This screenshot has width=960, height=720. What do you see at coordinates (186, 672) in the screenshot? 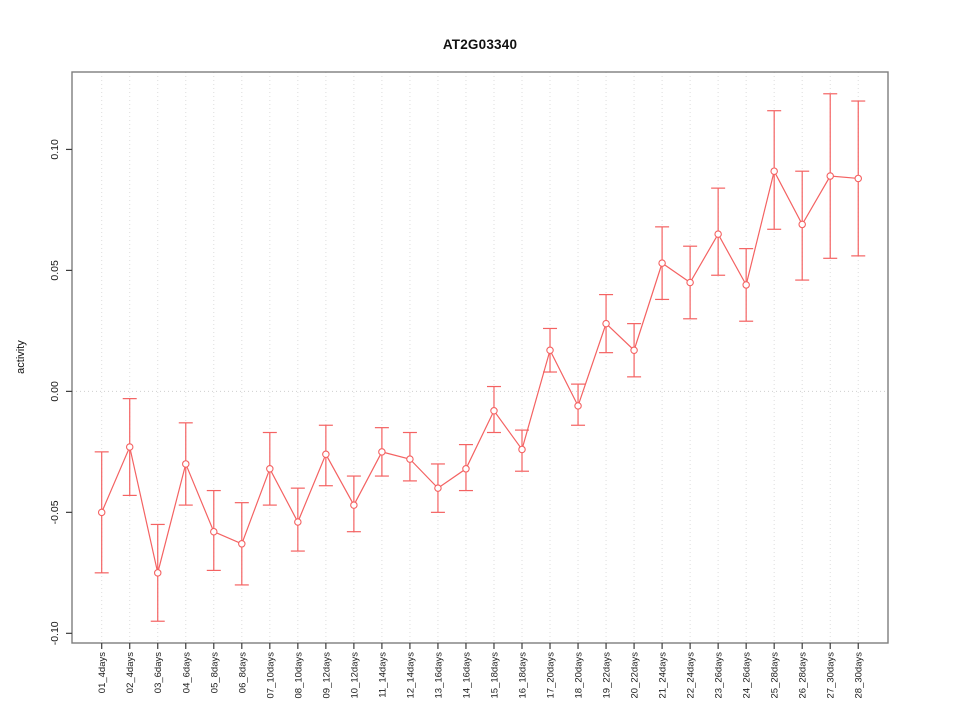
I see `x-tick-label: 04_6days` at bounding box center [186, 672].